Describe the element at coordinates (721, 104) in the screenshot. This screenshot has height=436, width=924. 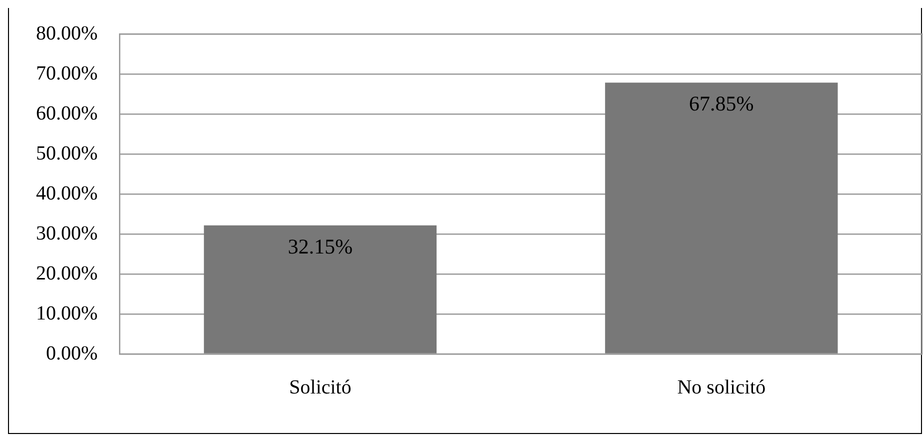
I see `data-label: 67.85%` at that location.